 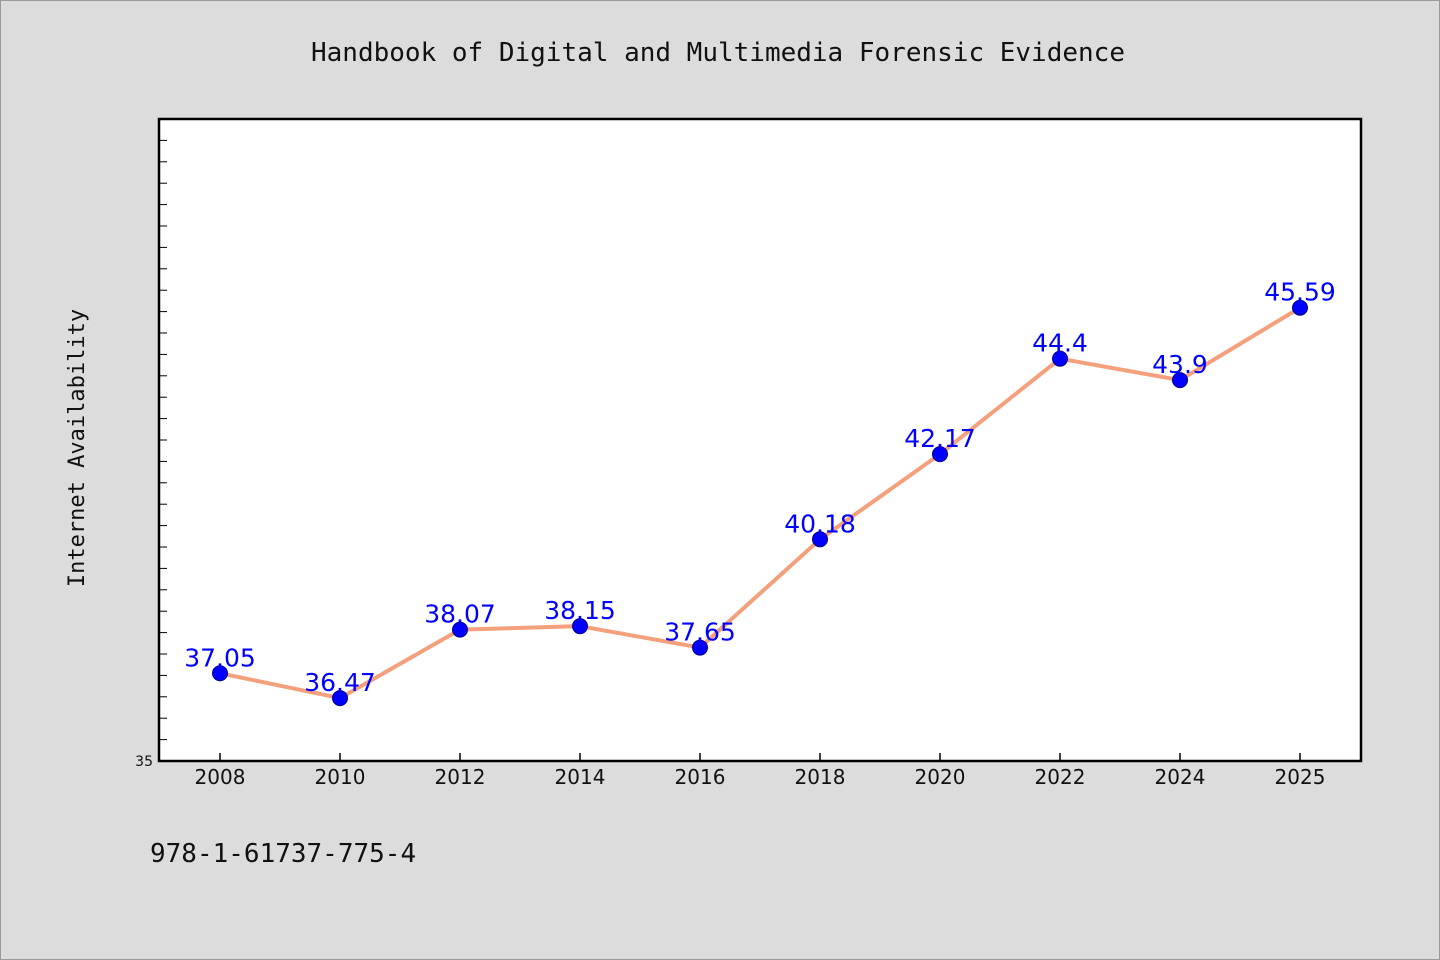 I want to click on x-tick-label: 2012, so click(x=460, y=777).